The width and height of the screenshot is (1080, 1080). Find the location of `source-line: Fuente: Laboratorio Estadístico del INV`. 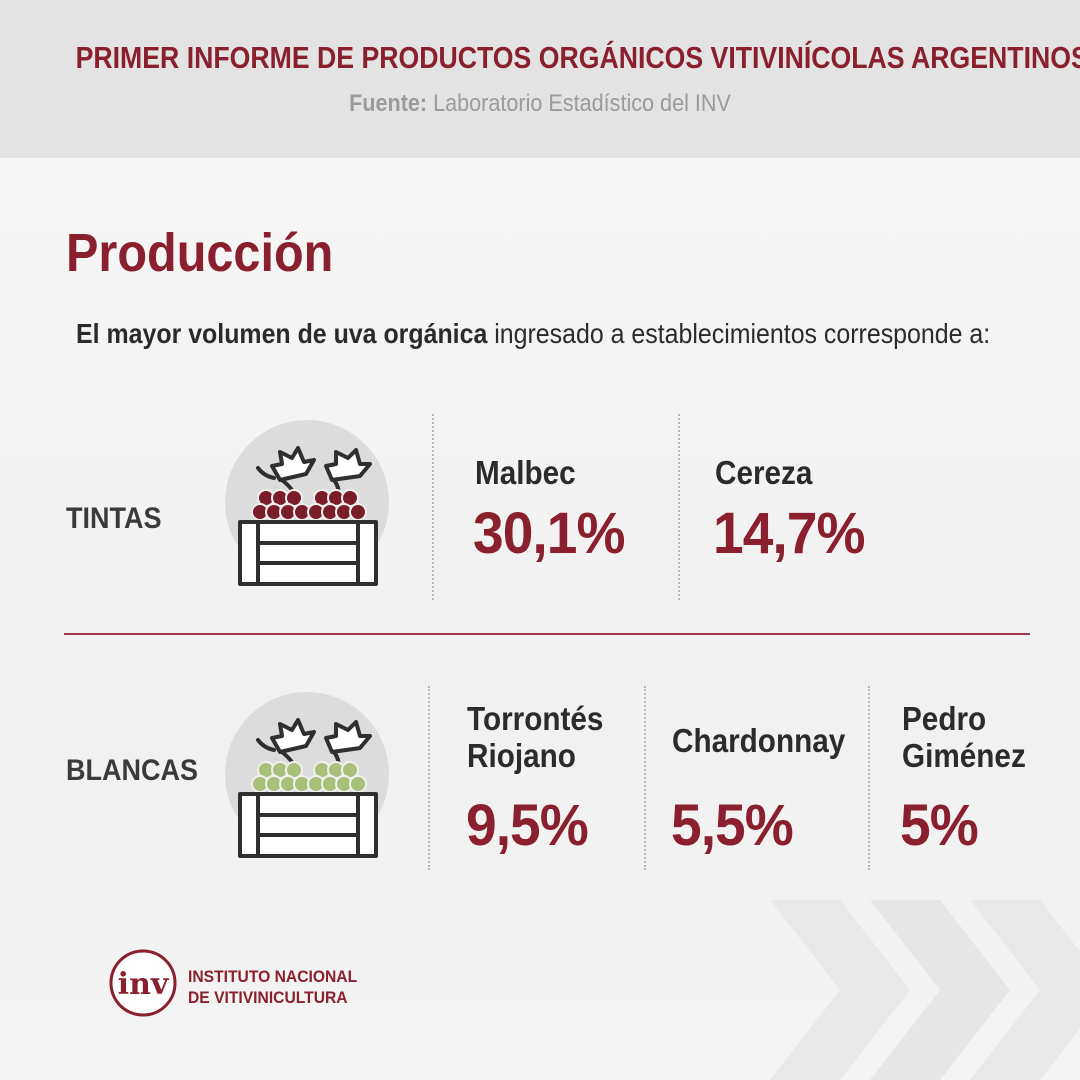

source-line: Fuente: Laboratorio Estadístico del INV is located at coordinates (540, 104).